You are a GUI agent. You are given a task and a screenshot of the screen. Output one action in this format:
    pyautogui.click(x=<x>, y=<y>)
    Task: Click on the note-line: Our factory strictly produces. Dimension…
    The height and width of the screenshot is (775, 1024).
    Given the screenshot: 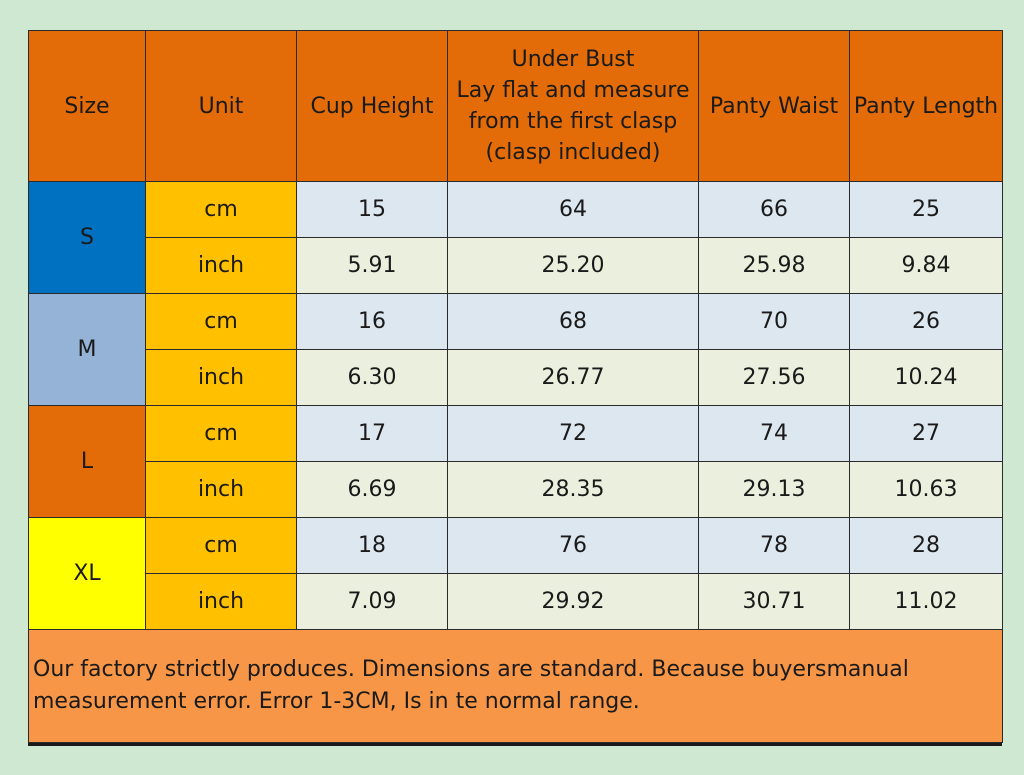 What is the action you would take?
    pyautogui.click(x=471, y=669)
    